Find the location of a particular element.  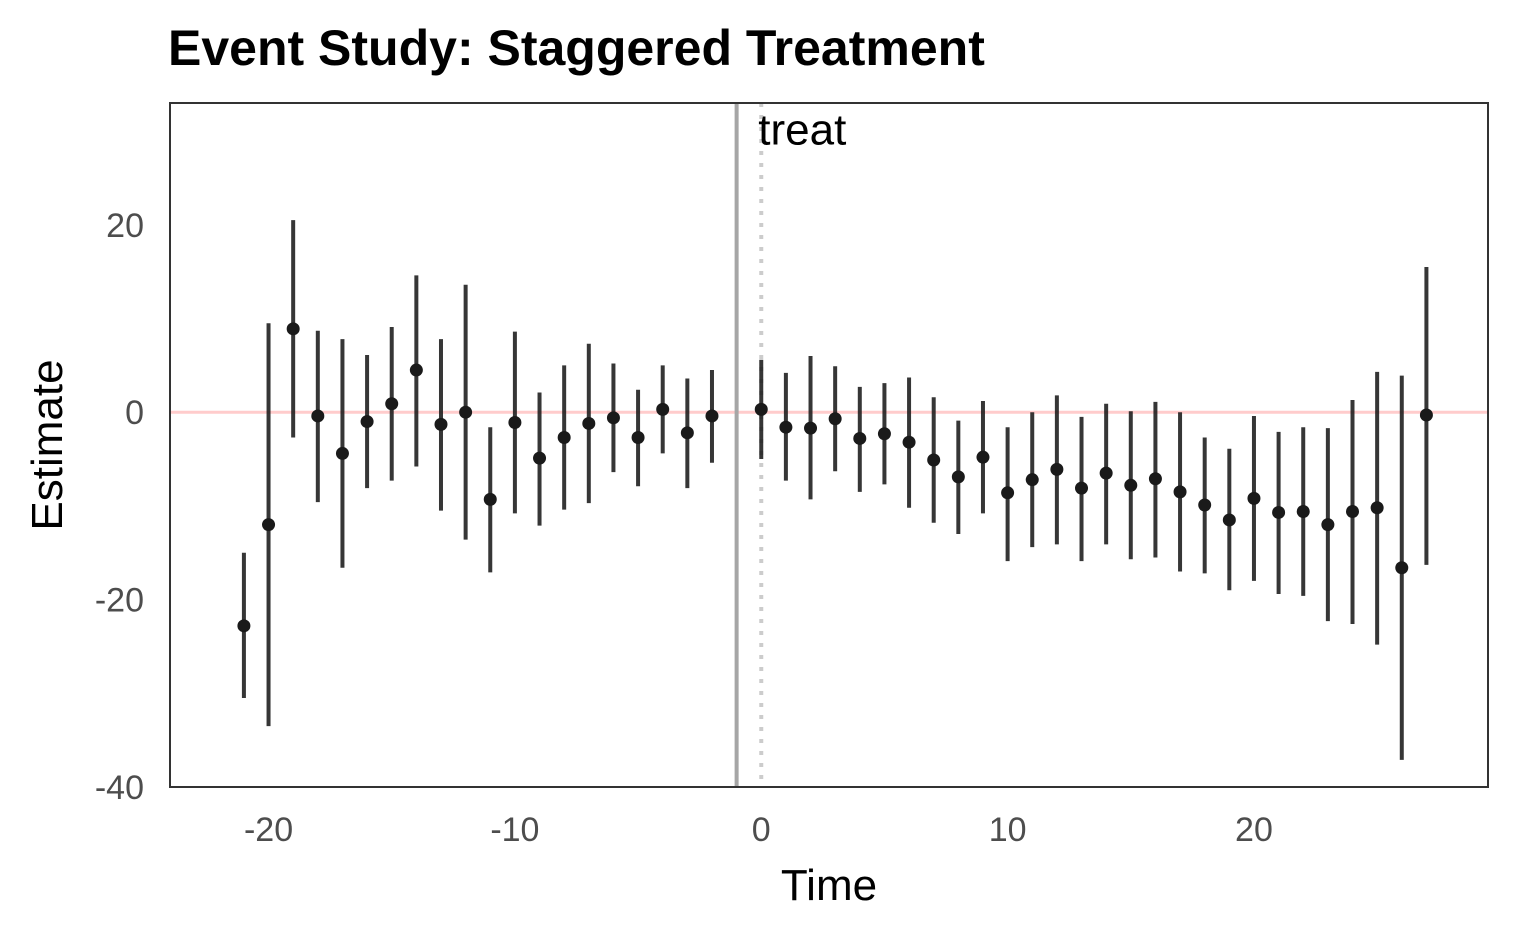

y-axis-title: Estimate is located at coordinates (47, 444).